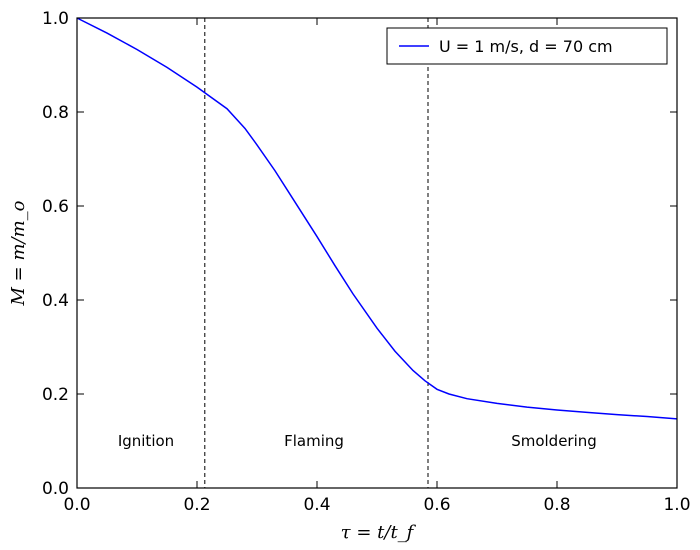 Image resolution: width=700 pixels, height=550 pixels. What do you see at coordinates (676, 505) in the screenshot?
I see `x-tick-label: 1.0` at bounding box center [676, 505].